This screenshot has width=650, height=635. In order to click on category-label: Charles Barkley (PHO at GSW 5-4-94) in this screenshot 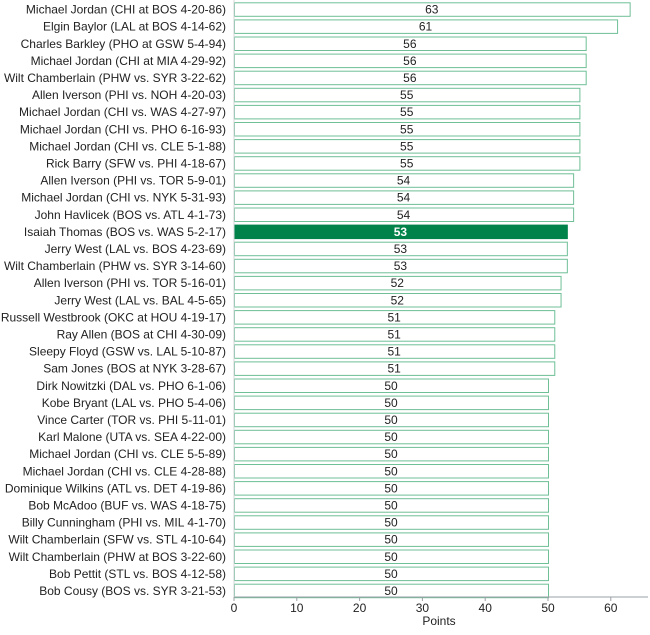, I will do `click(123, 44)`.